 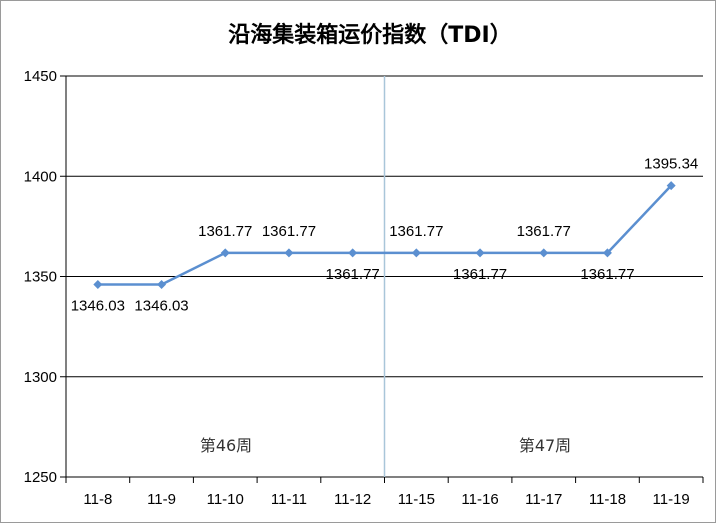 I want to click on week-labels: 第46周 第47周, so click(x=385, y=445).